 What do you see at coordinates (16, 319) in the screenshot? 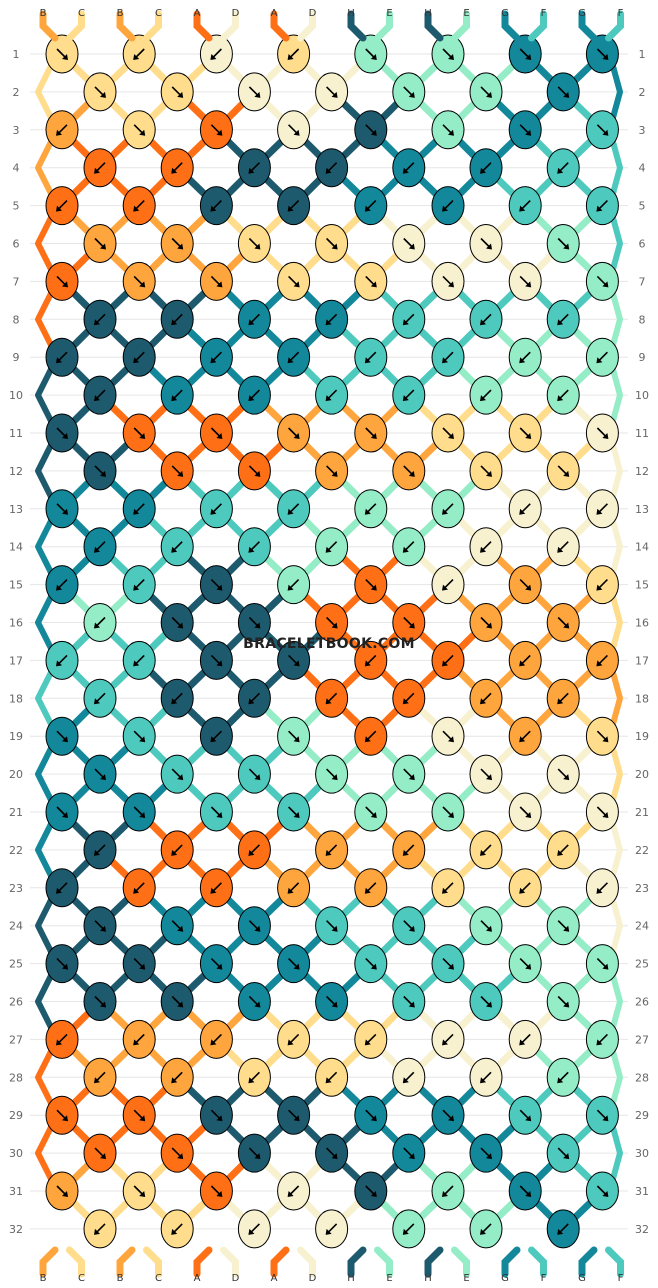
I see `row-number-left: 8` at bounding box center [16, 319].